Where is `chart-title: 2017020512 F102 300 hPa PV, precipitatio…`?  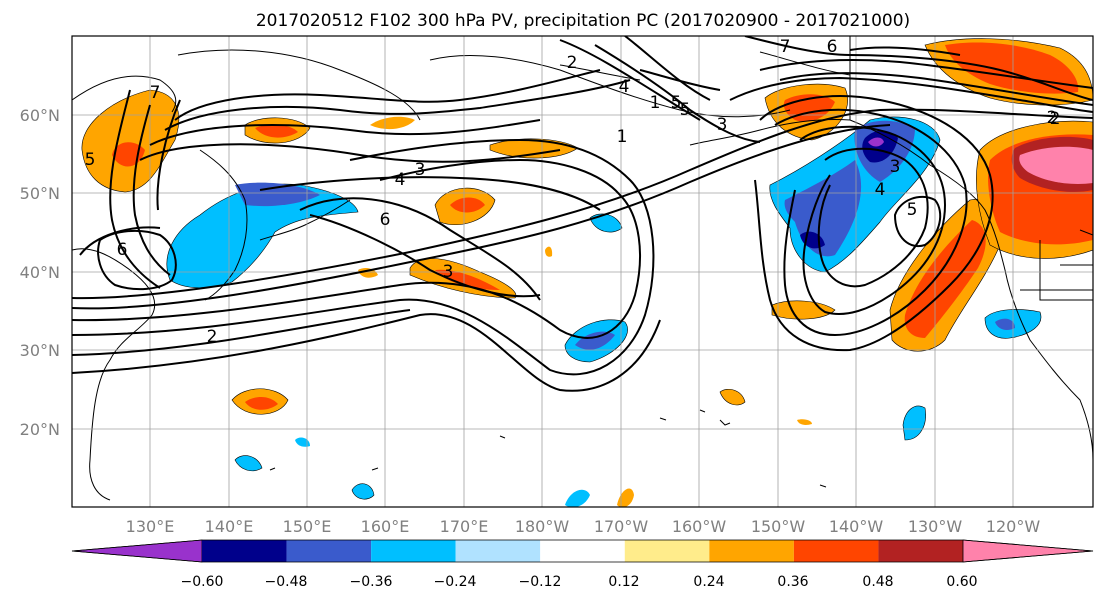 chart-title: 2017020512 F102 300 hPa PV, precipitatio… is located at coordinates (583, 21).